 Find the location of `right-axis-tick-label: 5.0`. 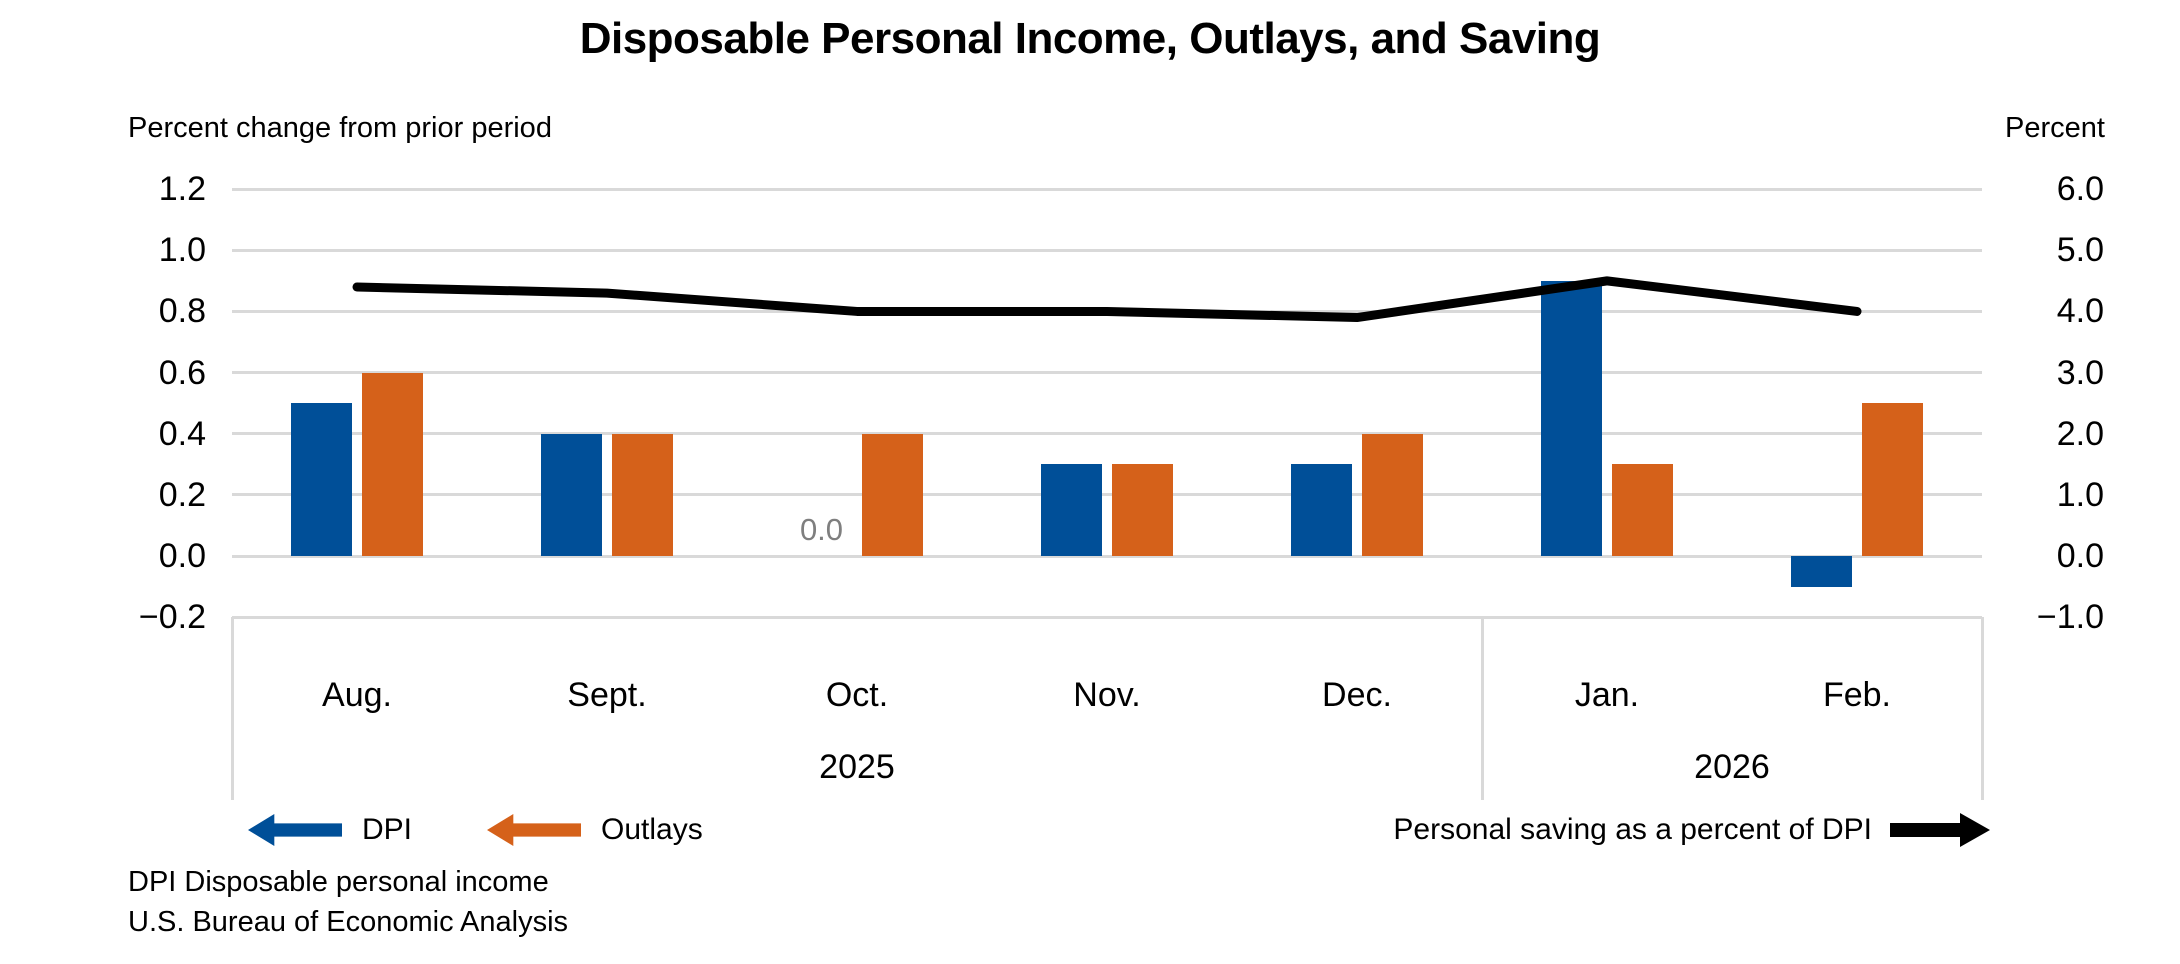

right-axis-tick-label: 5.0 is located at coordinates (2080, 250).